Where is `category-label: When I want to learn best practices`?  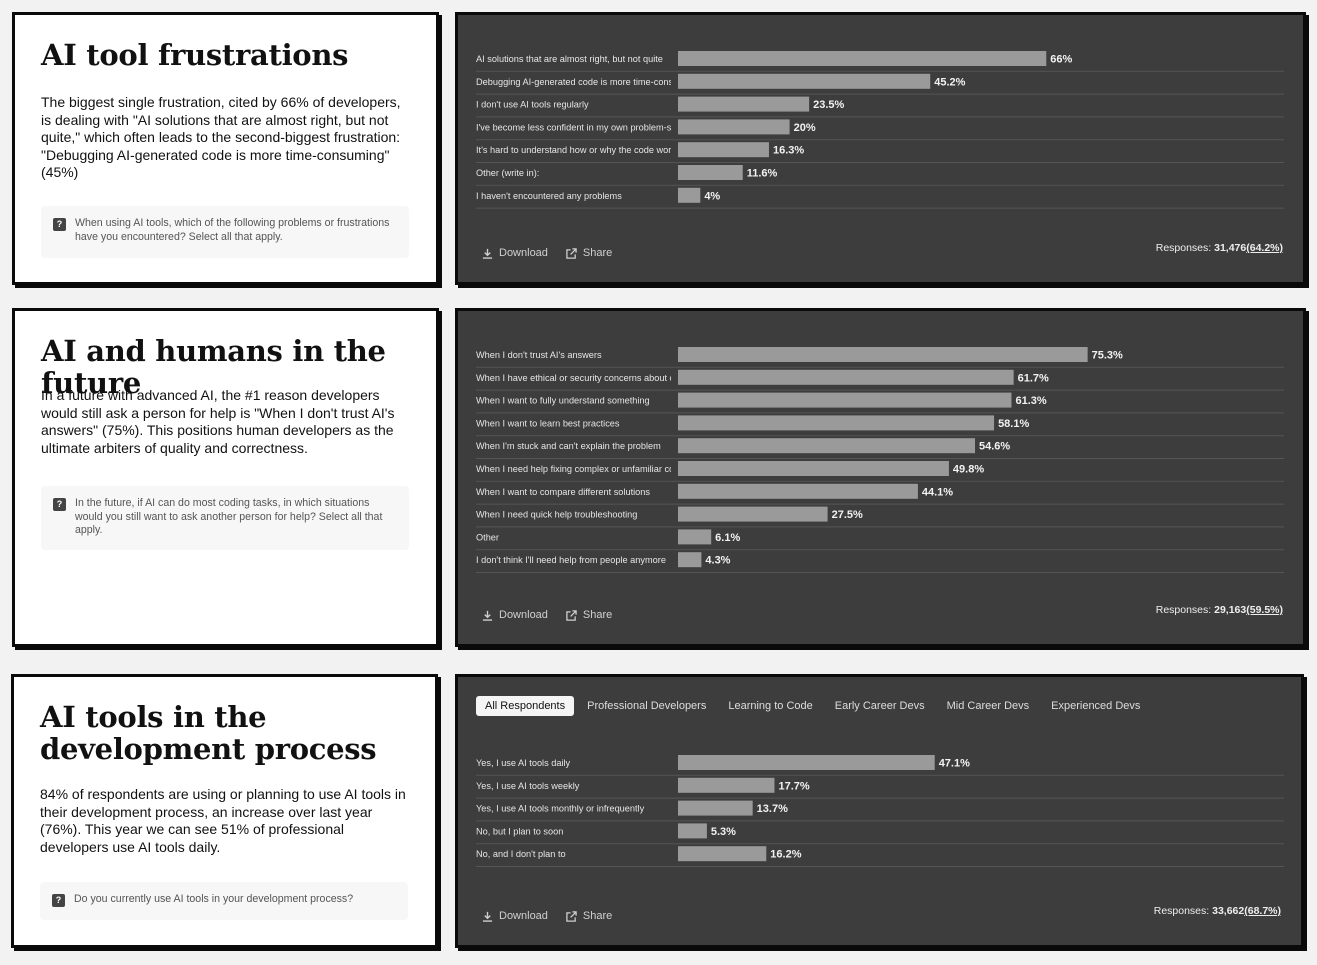 category-label: When I want to learn best practices is located at coordinates (548, 423).